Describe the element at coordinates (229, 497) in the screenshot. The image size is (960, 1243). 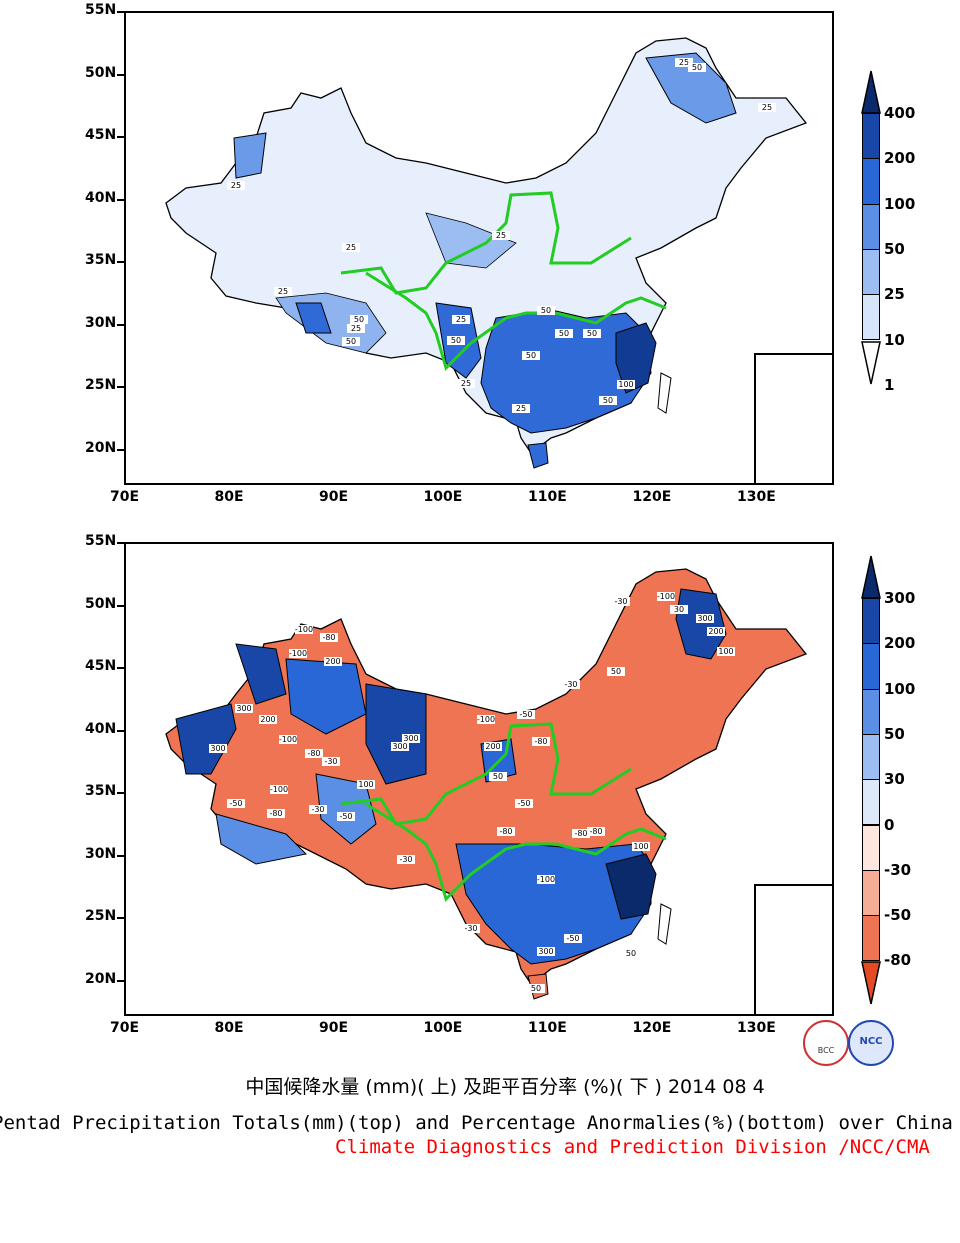
I see `x-tick-label: 80E` at that location.